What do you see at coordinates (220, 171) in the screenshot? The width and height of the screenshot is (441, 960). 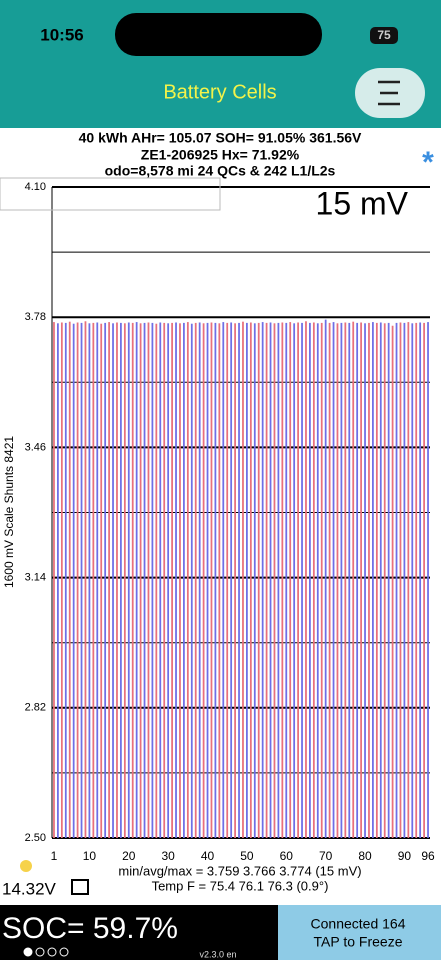 I see `info-line: odo=8,578 mi 24 QCs & 242 L1/L2s` at bounding box center [220, 171].